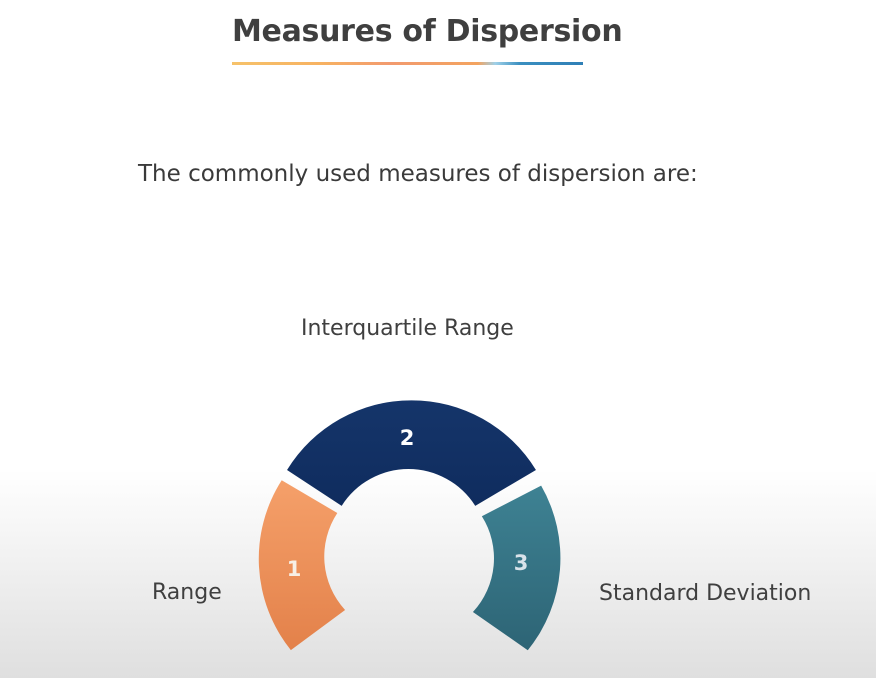 Image resolution: width=876 pixels, height=678 pixels. I want to click on segment-number-2: 2, so click(407, 438).